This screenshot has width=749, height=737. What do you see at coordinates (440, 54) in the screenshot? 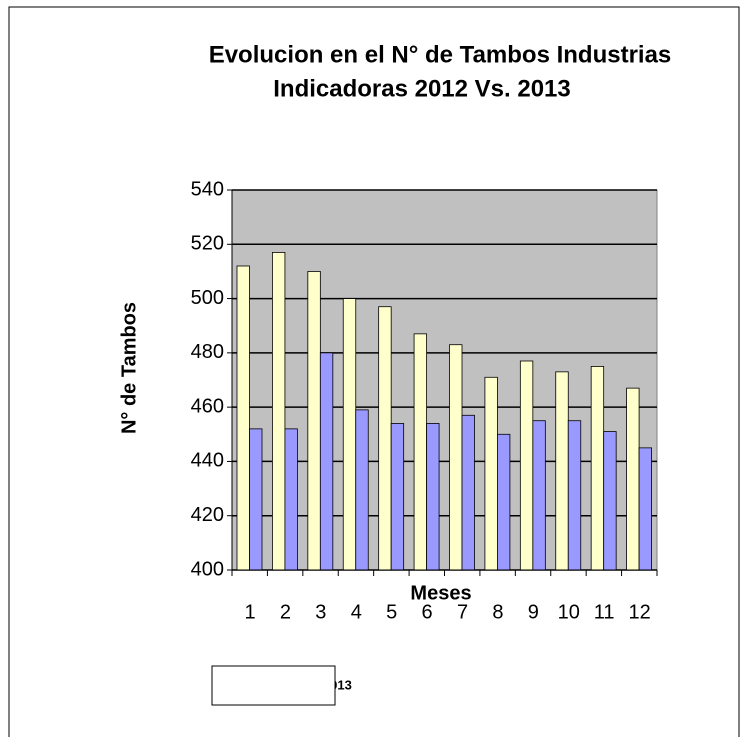
I see `chart-title: Evolucion en el N° de Tambos Industrias` at bounding box center [440, 54].